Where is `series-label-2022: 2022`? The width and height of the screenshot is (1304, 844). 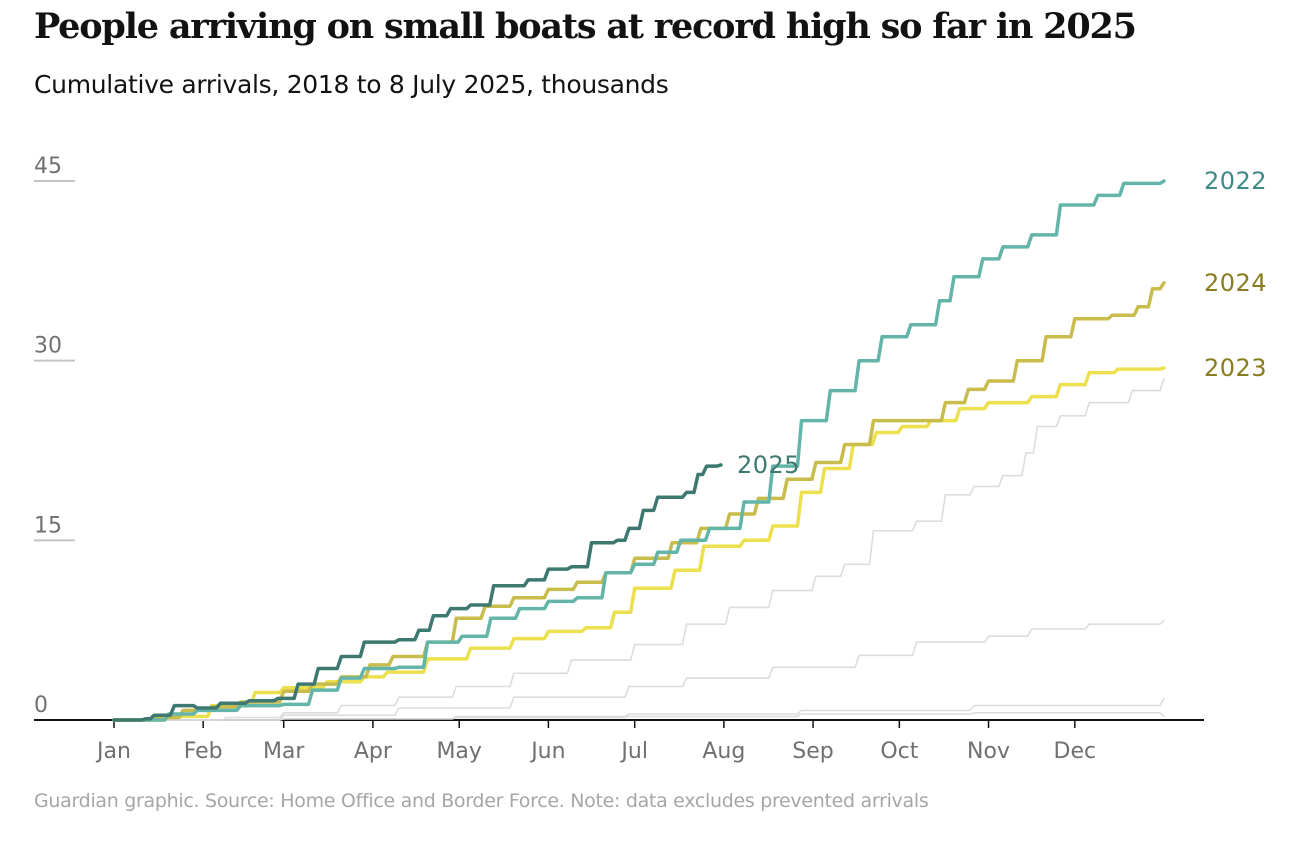
series-label-2022: 2022 is located at coordinates (1235, 181).